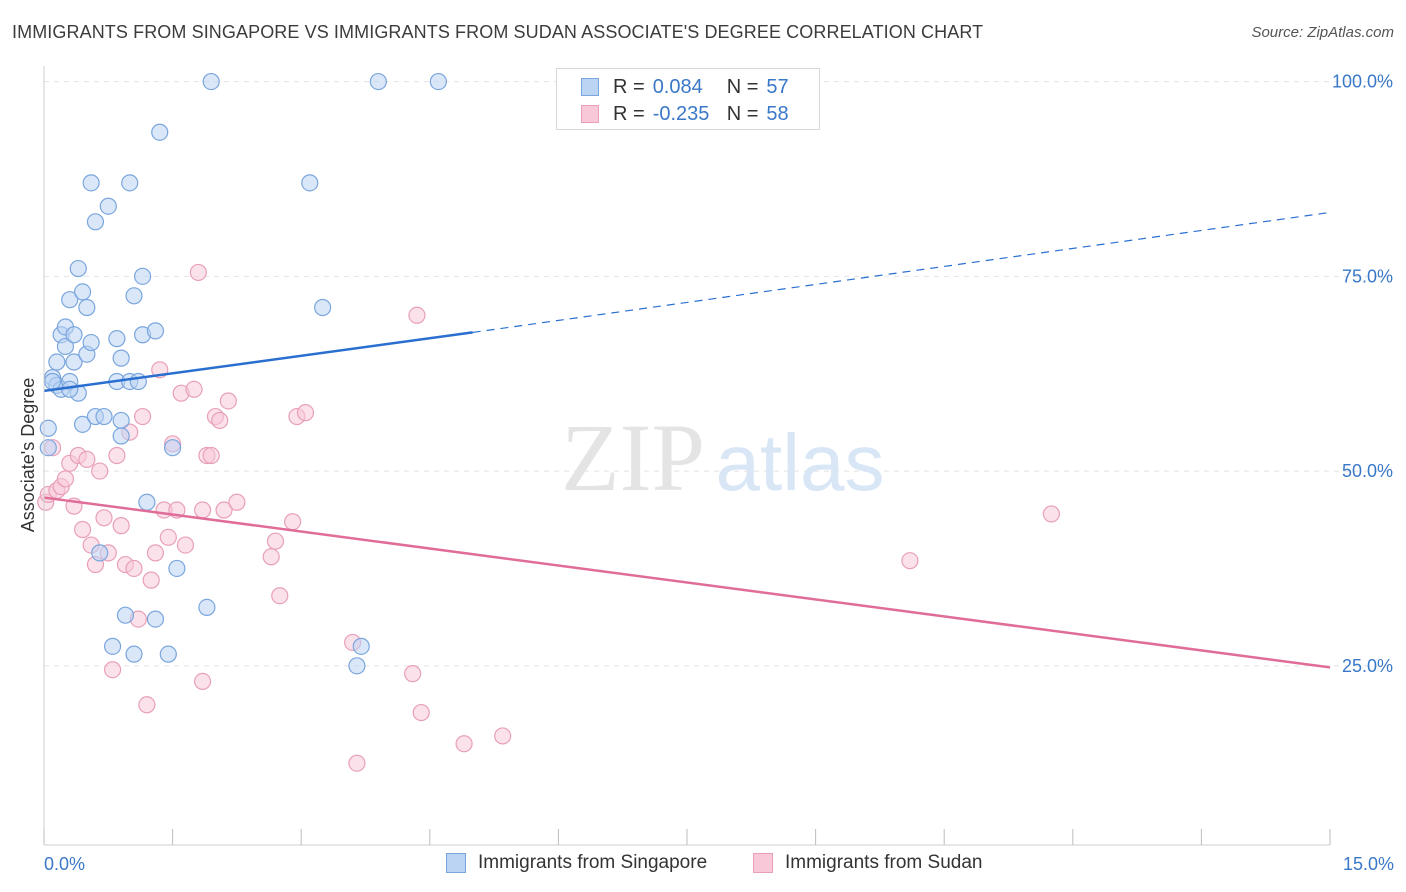  Describe the element at coordinates (1362, 82) in the screenshot. I see `y-tick-label: 100.0%` at that location.